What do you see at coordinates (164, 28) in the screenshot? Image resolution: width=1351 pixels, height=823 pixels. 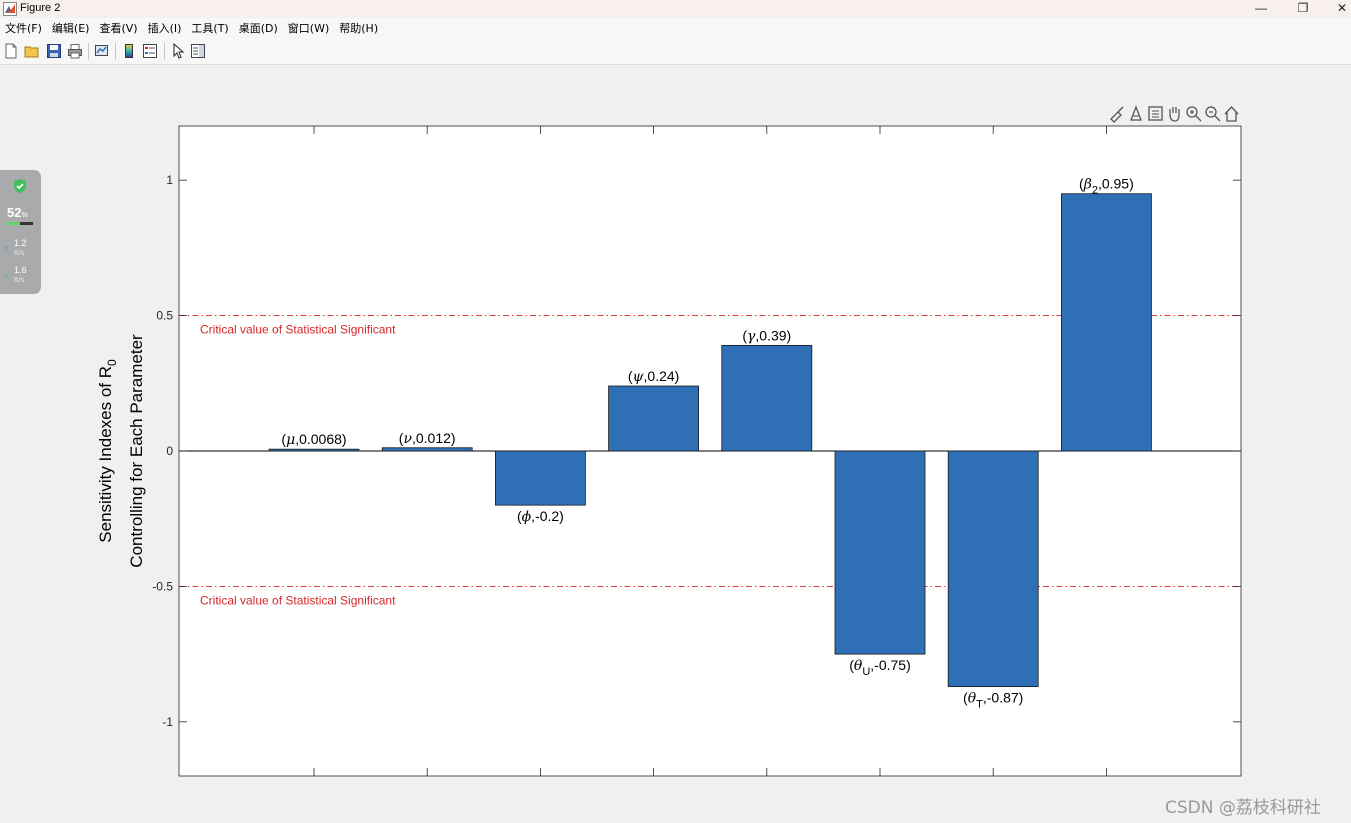 I see `menu-insert: 插入(I)` at bounding box center [164, 28].